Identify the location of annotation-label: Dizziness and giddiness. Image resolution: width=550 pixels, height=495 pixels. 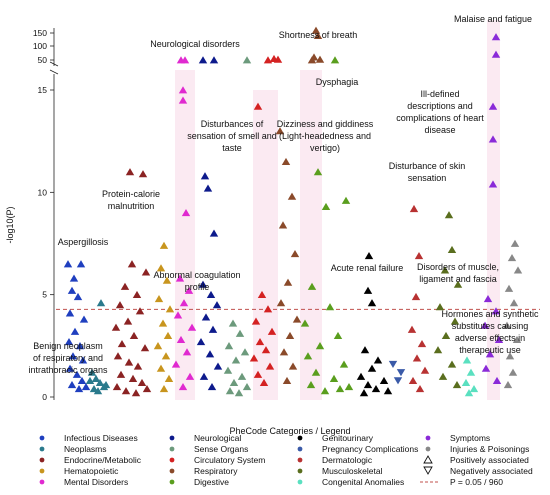
(325, 124).